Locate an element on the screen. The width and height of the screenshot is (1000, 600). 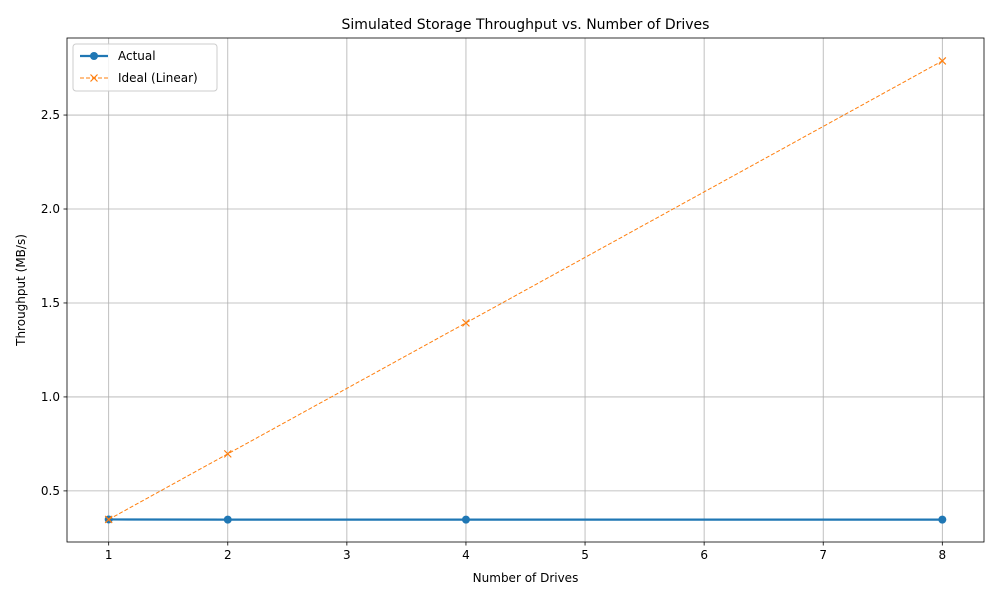
y-axis: 0.5 1.0 1.5 2.0 2.5 is located at coordinates (54, 303).